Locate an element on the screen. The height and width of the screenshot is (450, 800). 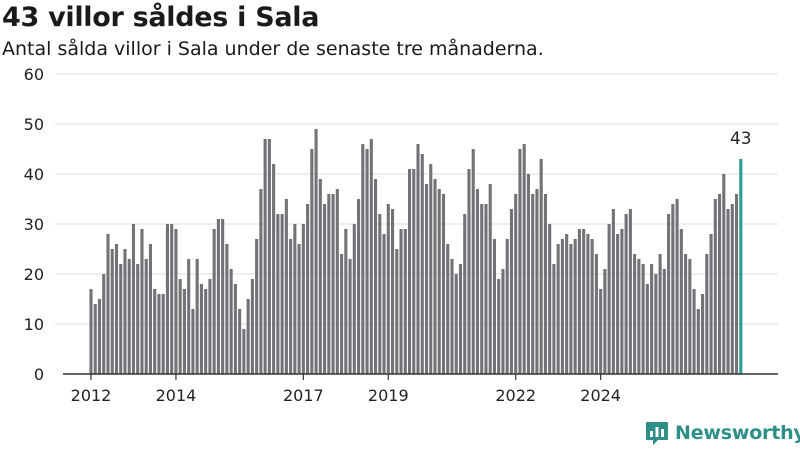
y-tick-label: 50 is located at coordinates (34, 124).